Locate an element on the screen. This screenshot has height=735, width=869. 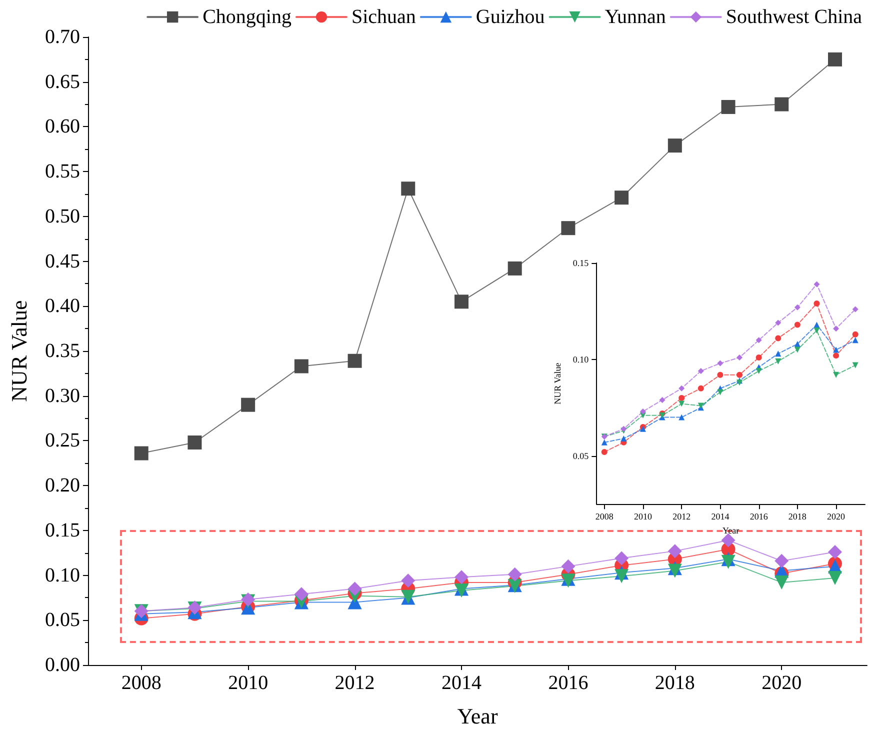
y-tick-label: 0.40 is located at coordinates (62, 306).